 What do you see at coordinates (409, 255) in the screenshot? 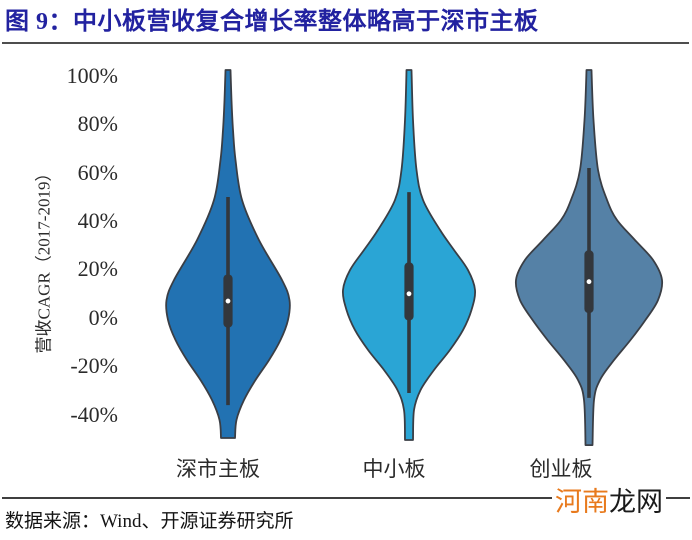
I see `violin-sme-board` at bounding box center [409, 255].